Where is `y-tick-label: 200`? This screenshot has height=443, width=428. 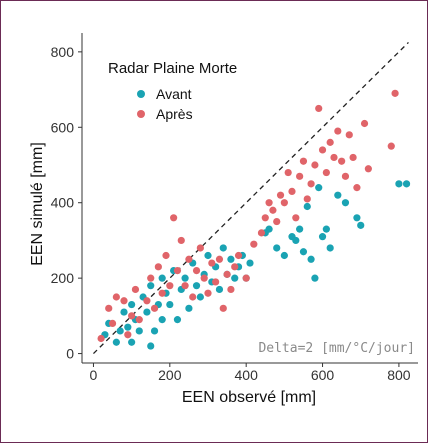 y-tick-label: 200 is located at coordinates (63, 278).